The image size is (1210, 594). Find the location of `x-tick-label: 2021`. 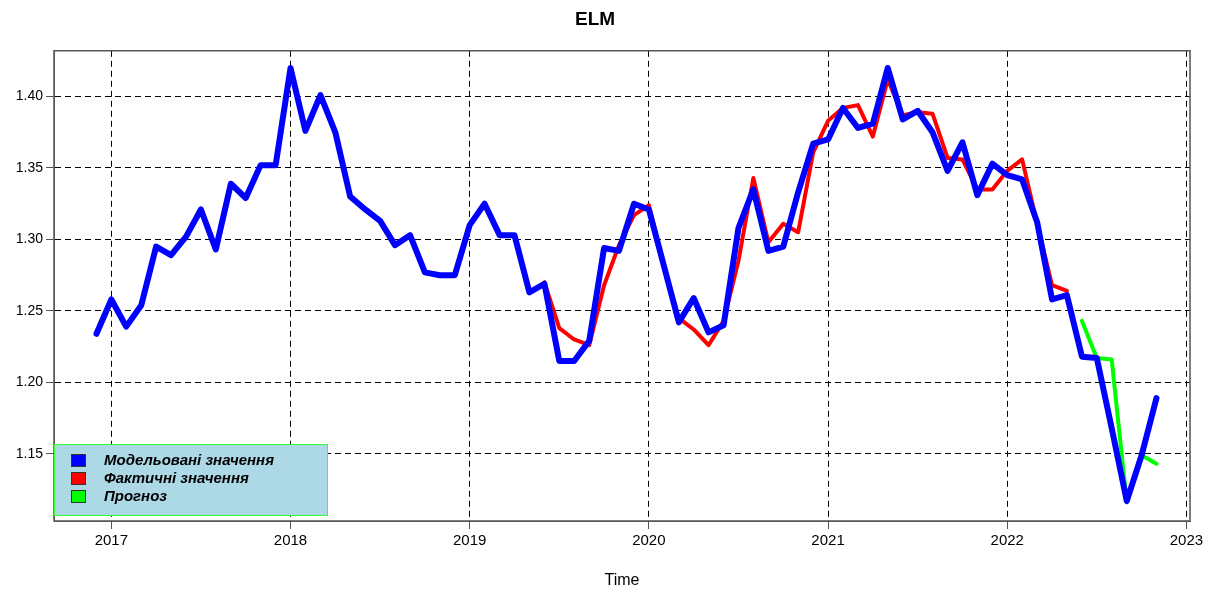

x-tick-label: 2021 is located at coordinates (828, 540).